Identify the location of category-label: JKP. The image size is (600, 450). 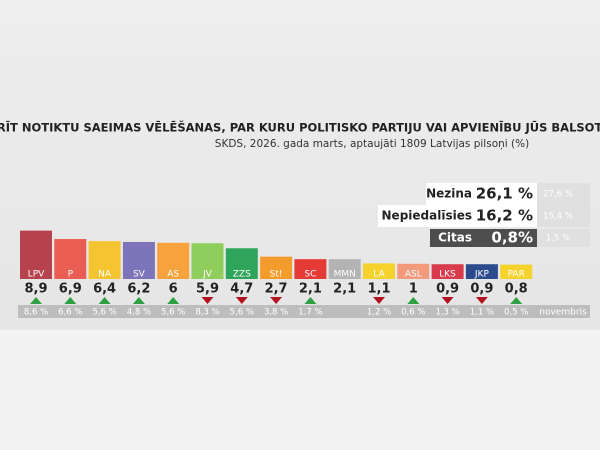
(482, 275).